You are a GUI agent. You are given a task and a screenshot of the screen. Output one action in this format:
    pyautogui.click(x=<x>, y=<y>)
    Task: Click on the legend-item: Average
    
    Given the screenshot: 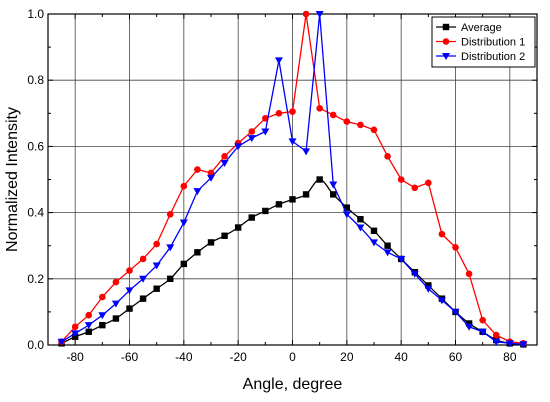 What is the action you would take?
    pyautogui.click(x=469, y=28)
    